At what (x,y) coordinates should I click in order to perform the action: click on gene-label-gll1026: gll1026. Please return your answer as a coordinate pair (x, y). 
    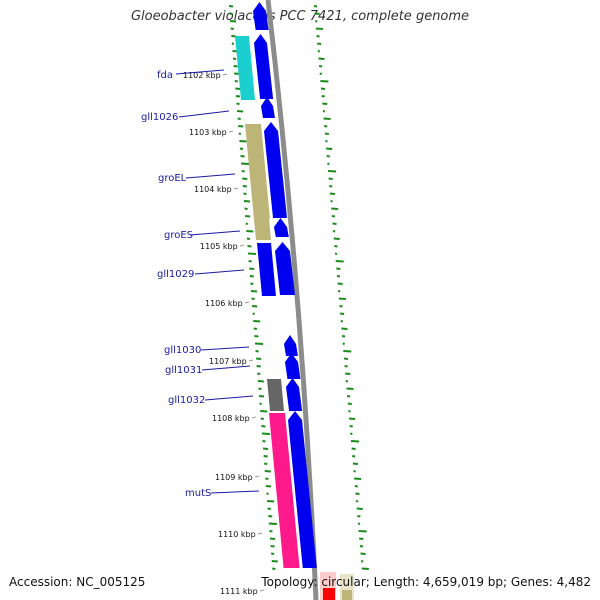
    Looking at the image, I should click on (159, 117).